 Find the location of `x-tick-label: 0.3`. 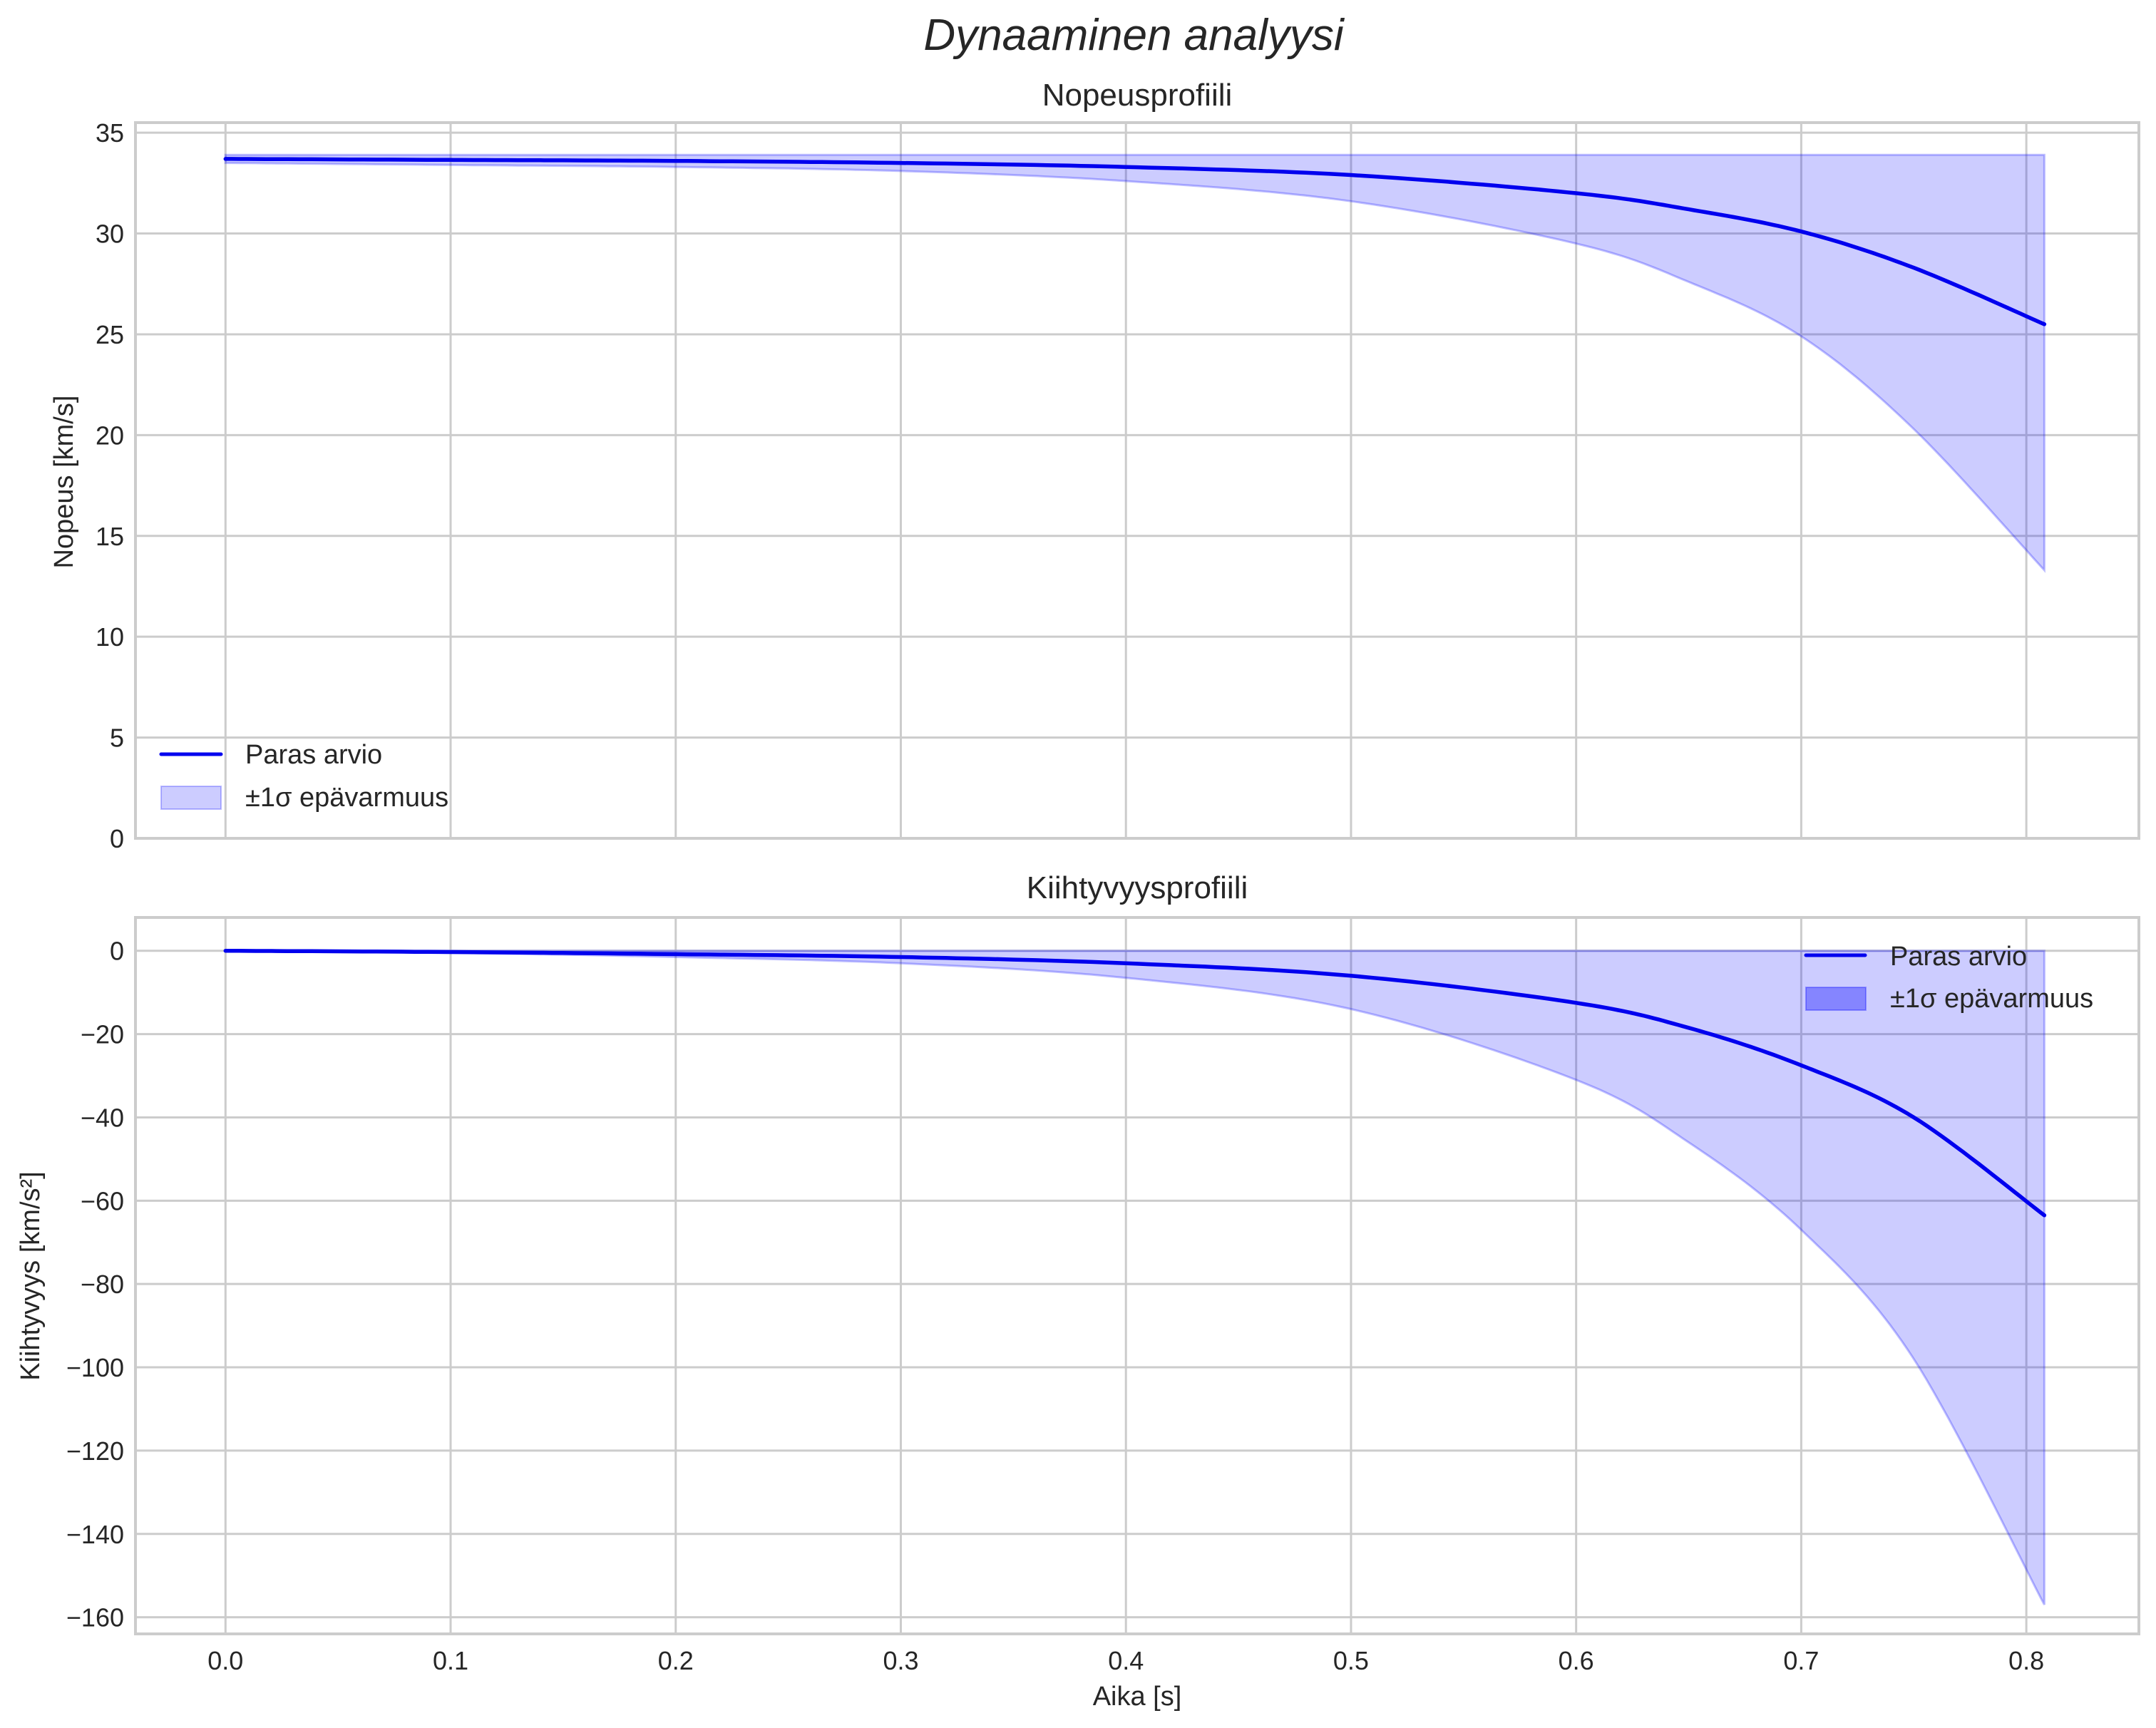

x-tick-label: 0.3 is located at coordinates (900, 1660).